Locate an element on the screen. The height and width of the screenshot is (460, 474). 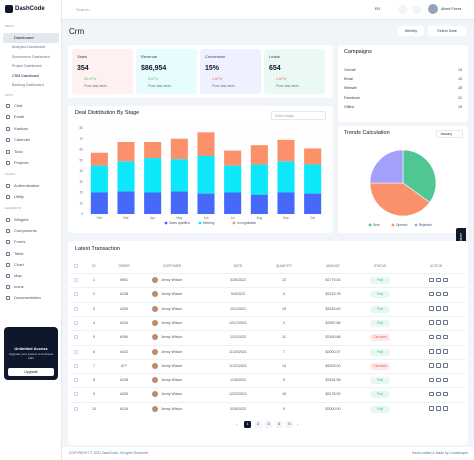
avatar is located at coordinates (433, 9).